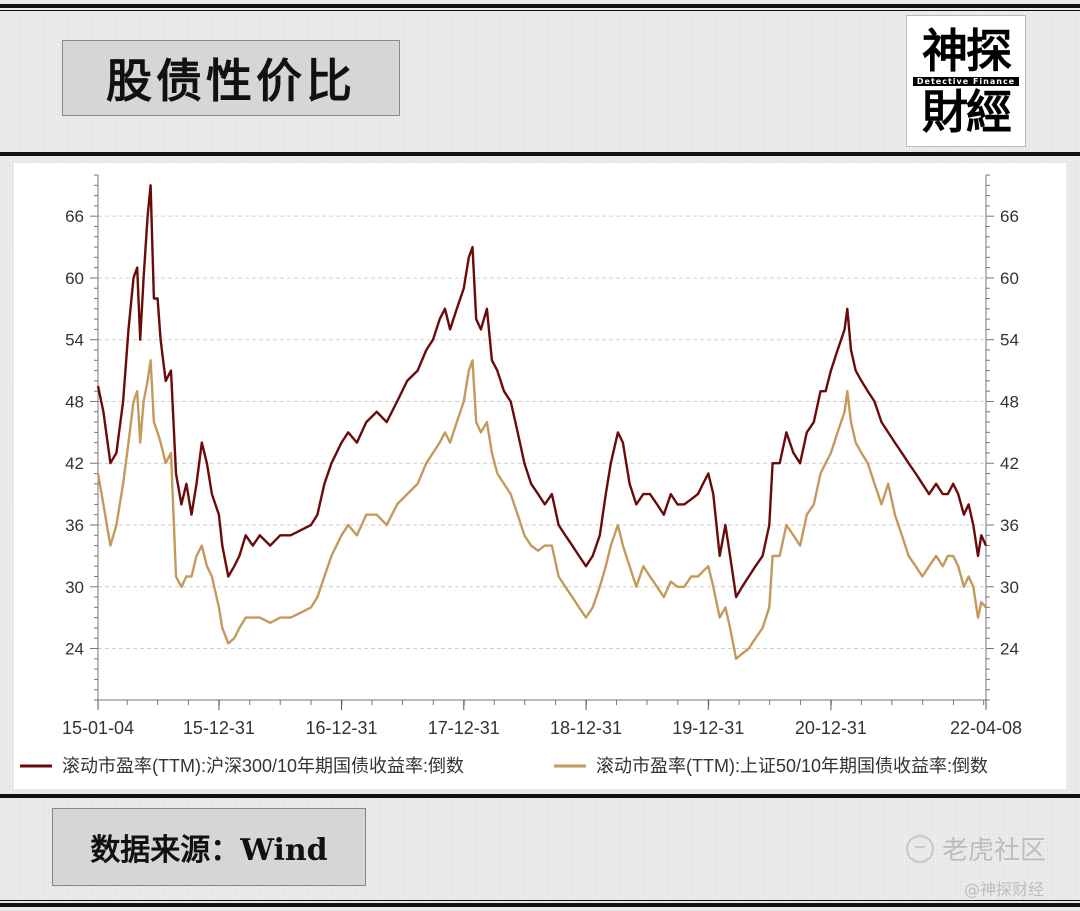 The image size is (1080, 911). What do you see at coordinates (1009, 649) in the screenshot?
I see `y-tick-label-right: 24` at bounding box center [1009, 649].